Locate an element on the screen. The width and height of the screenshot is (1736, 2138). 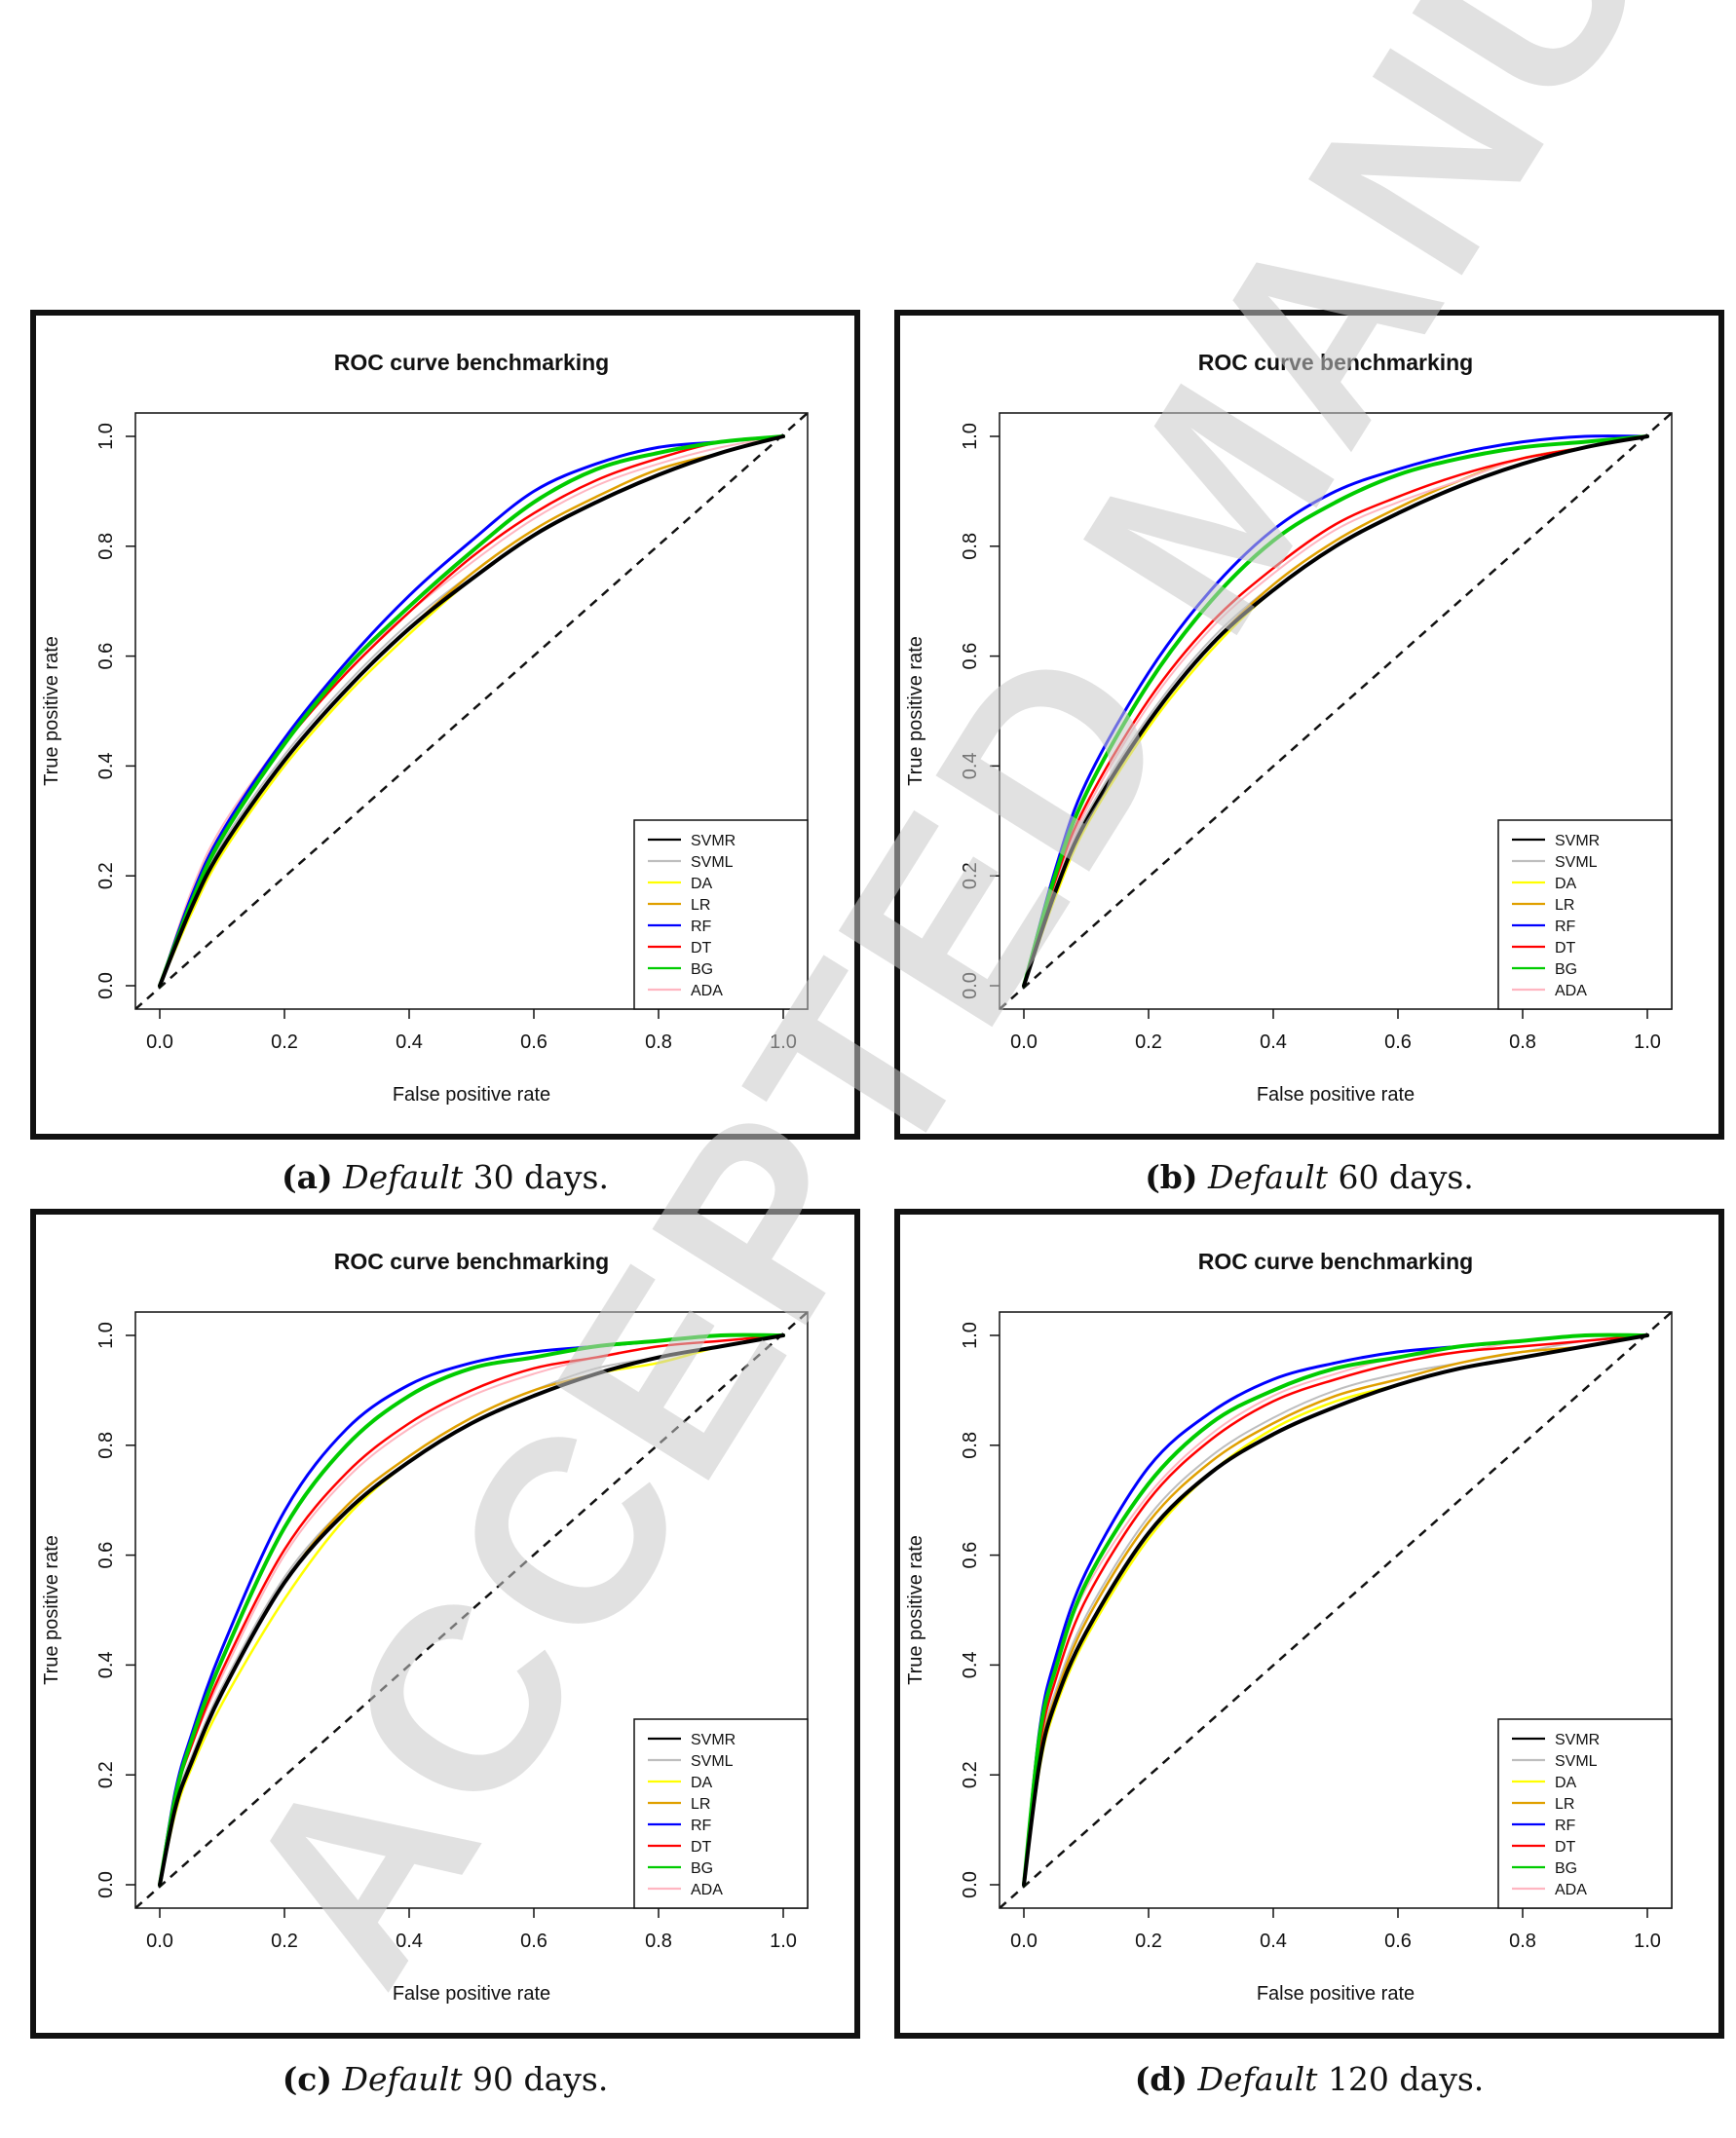
caption-c: (c) Default 90 days. is located at coordinates (445, 2079).